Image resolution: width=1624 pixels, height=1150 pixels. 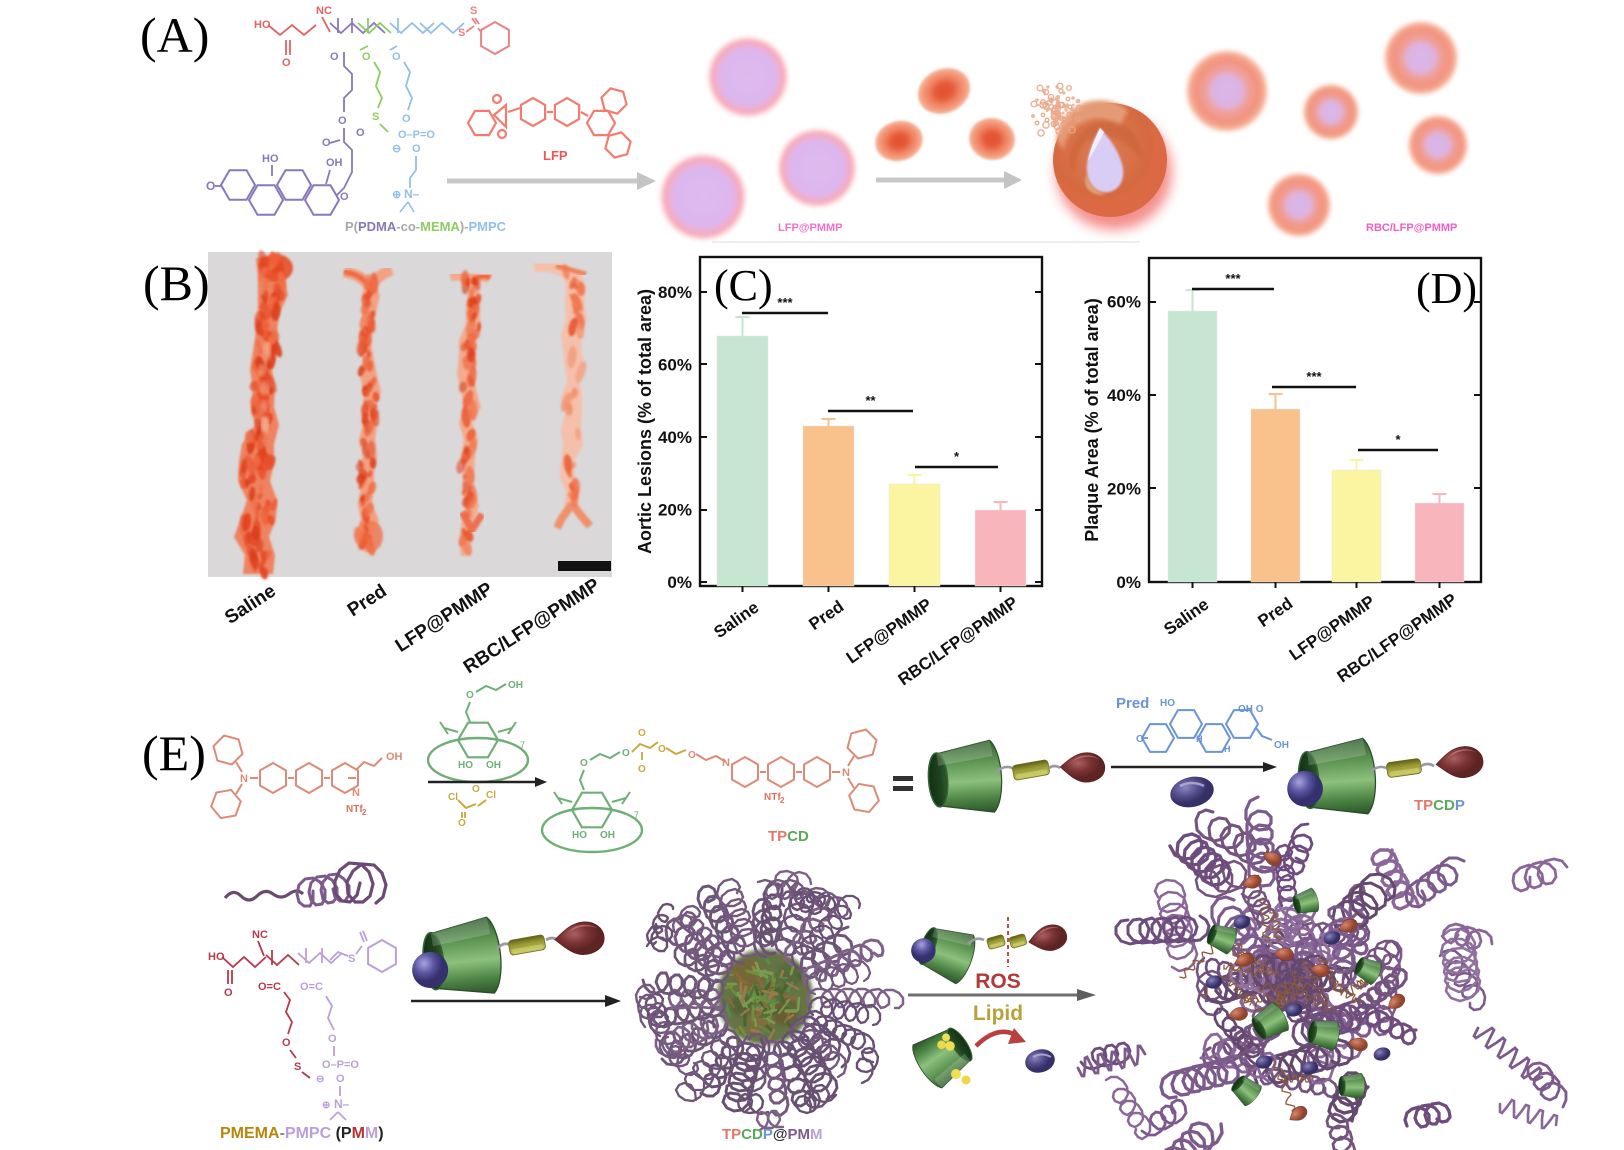 What do you see at coordinates (1132, 703) in the screenshot?
I see `svg-text: Pred` at bounding box center [1132, 703].